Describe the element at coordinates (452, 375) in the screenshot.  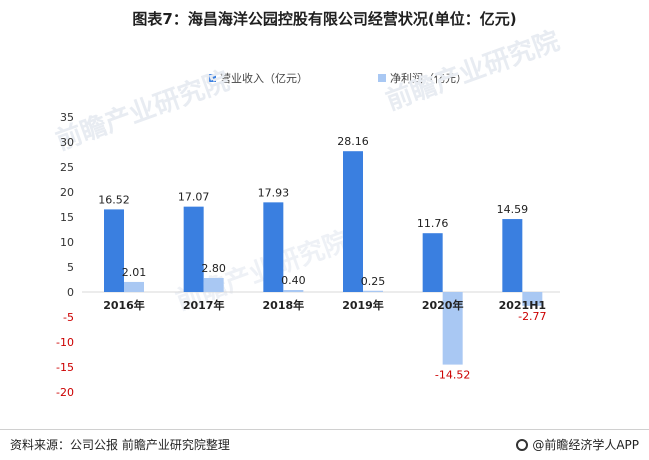
I see `data-label-profit: -14.52` at that location.